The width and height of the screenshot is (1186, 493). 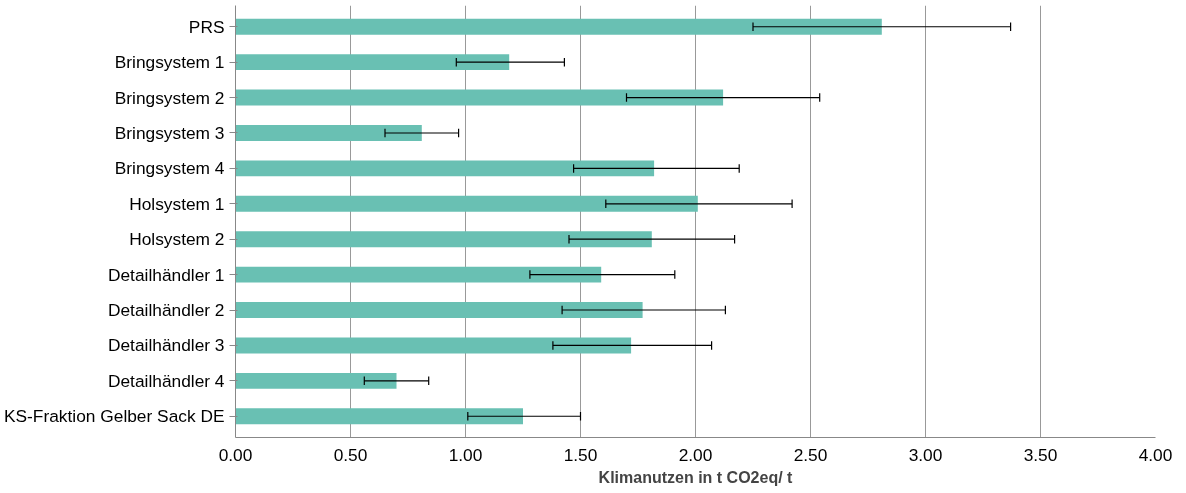 I want to click on x-tick-label: 4.00, so click(x=1155, y=454).